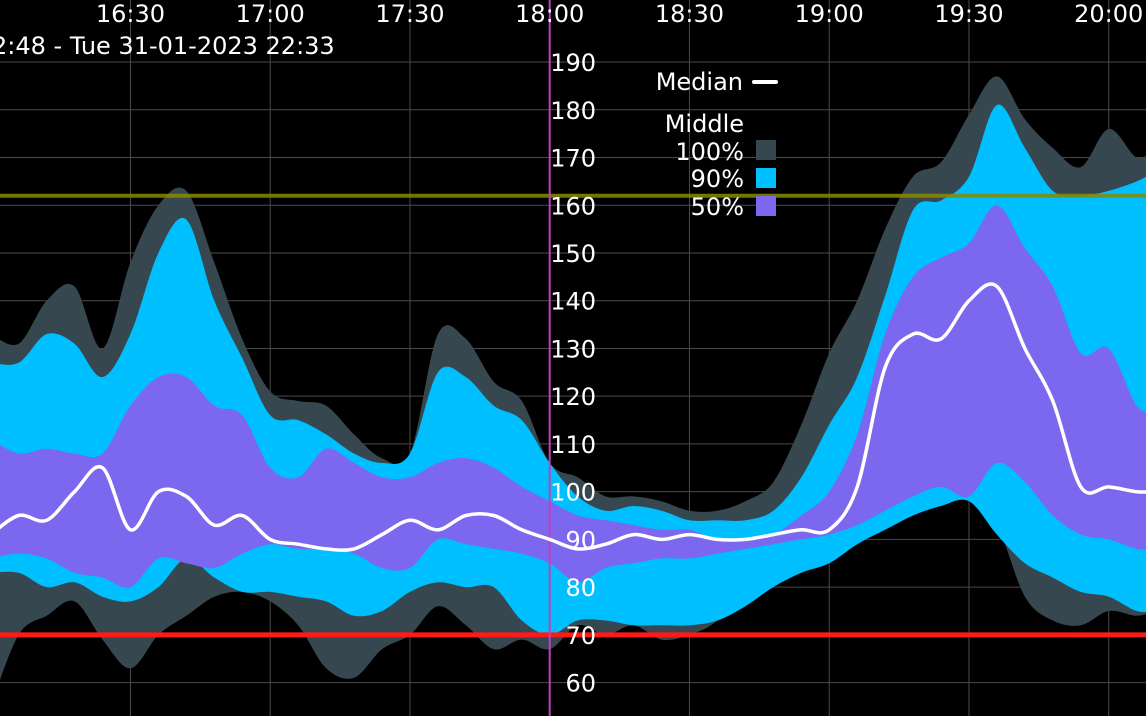 The height and width of the screenshot is (716, 1146). Describe the element at coordinates (766, 206) in the screenshot. I see `legend-entry-50-swatch` at that location.